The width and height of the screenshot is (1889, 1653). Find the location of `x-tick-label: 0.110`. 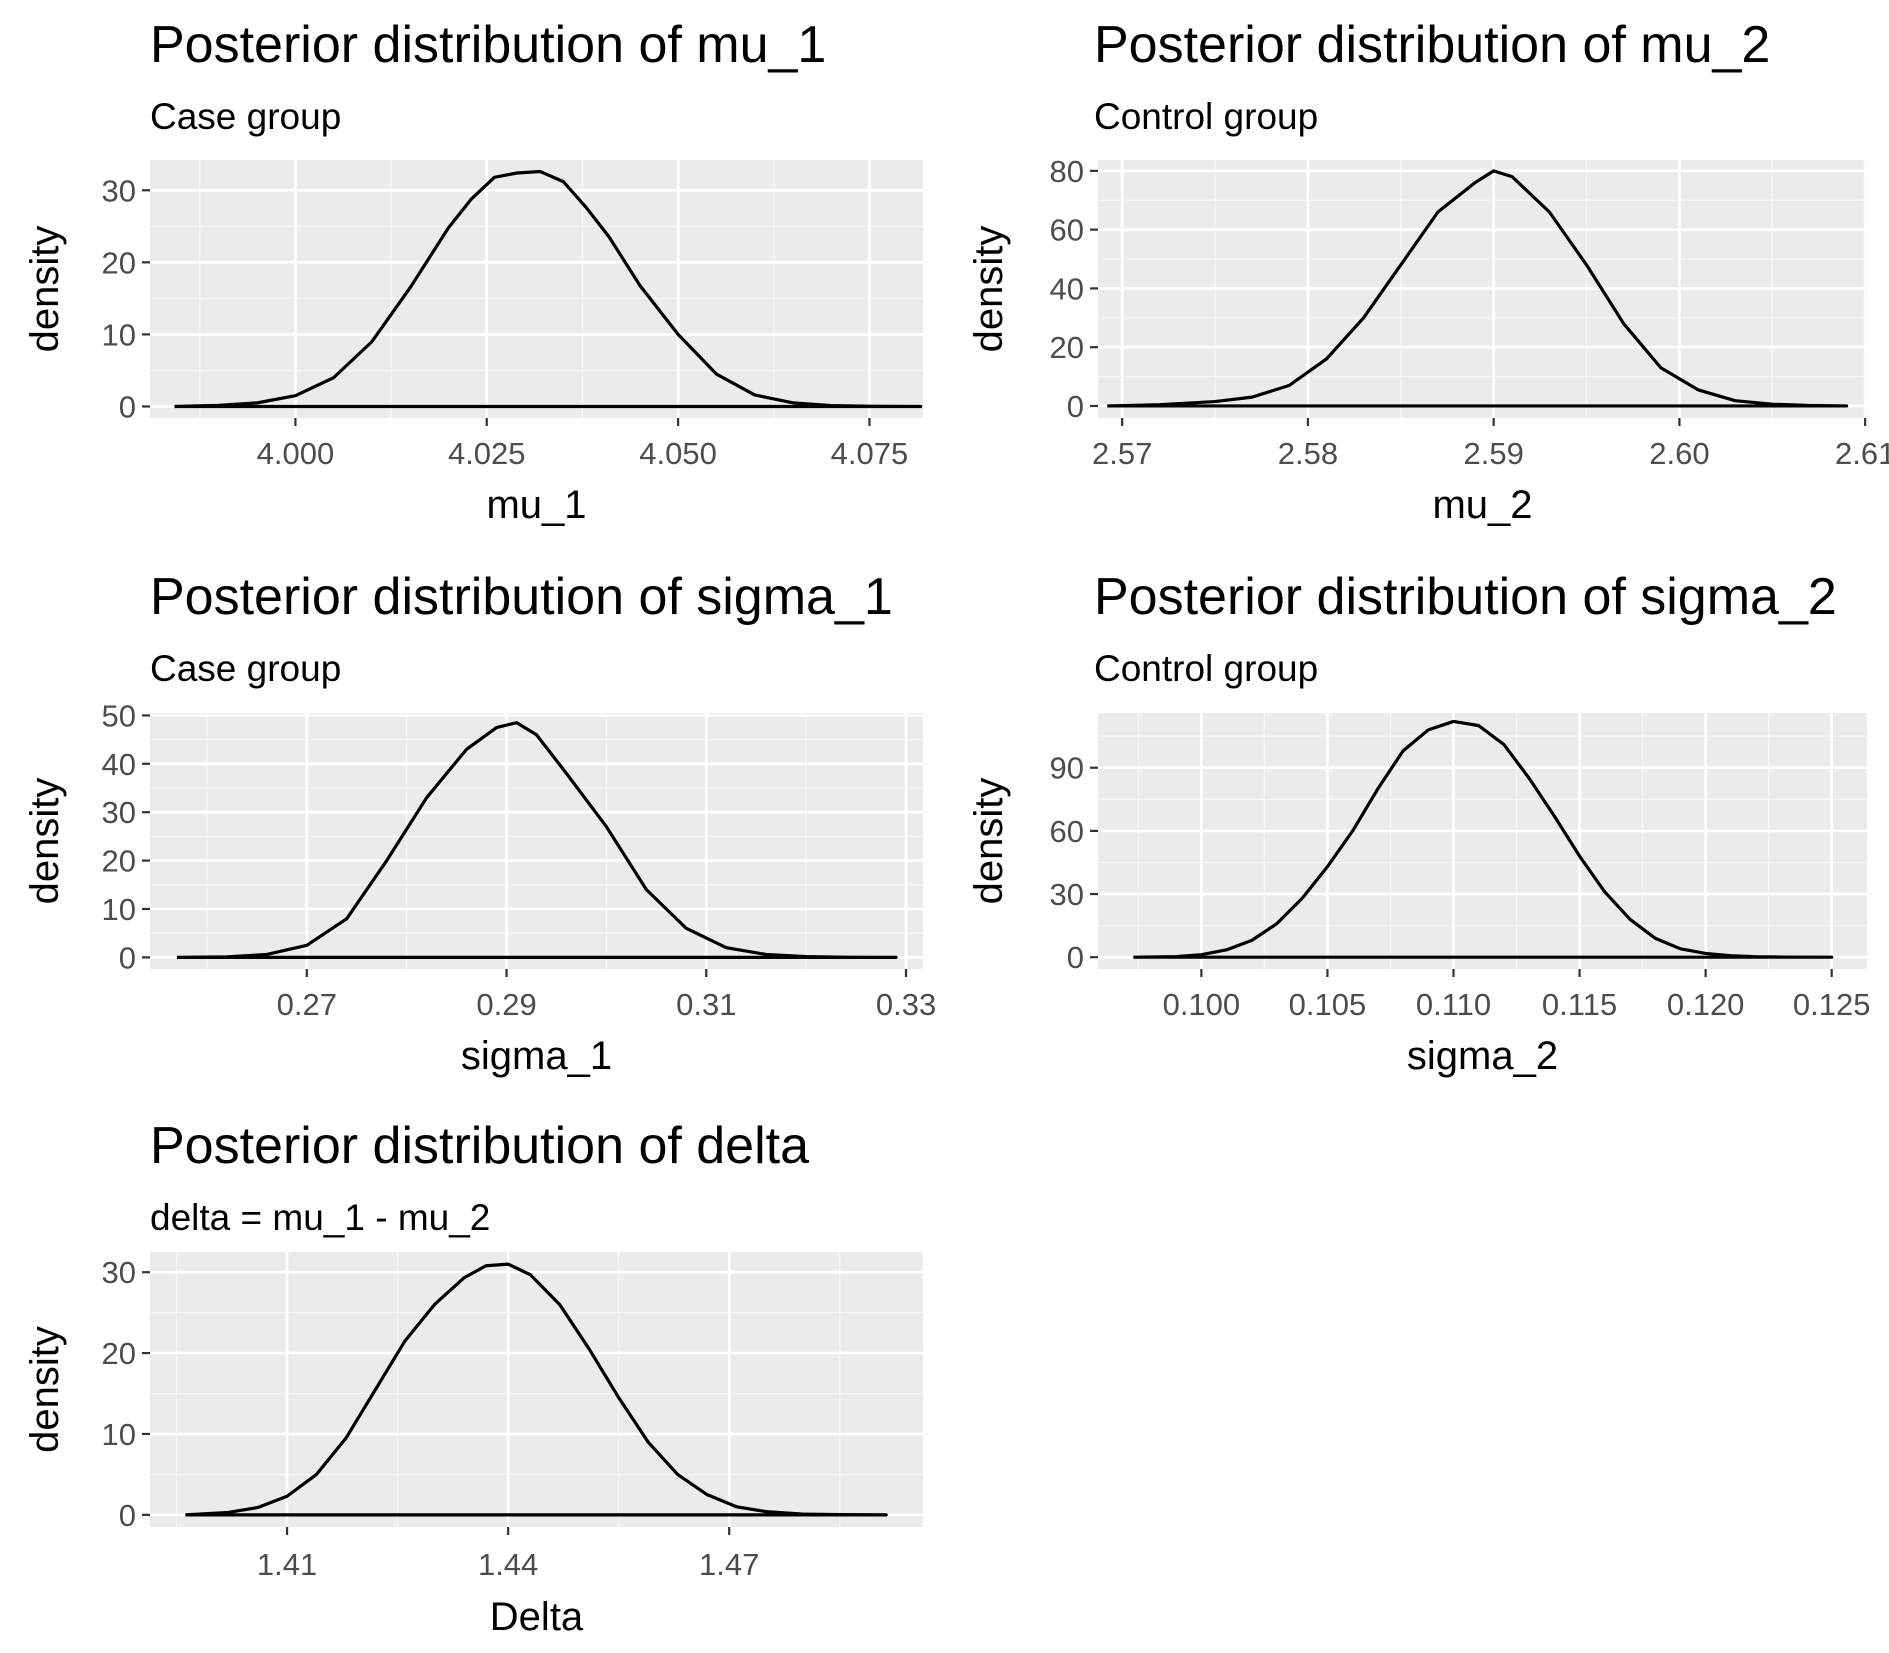

x-tick-label: 0.110 is located at coordinates (1453, 1004).